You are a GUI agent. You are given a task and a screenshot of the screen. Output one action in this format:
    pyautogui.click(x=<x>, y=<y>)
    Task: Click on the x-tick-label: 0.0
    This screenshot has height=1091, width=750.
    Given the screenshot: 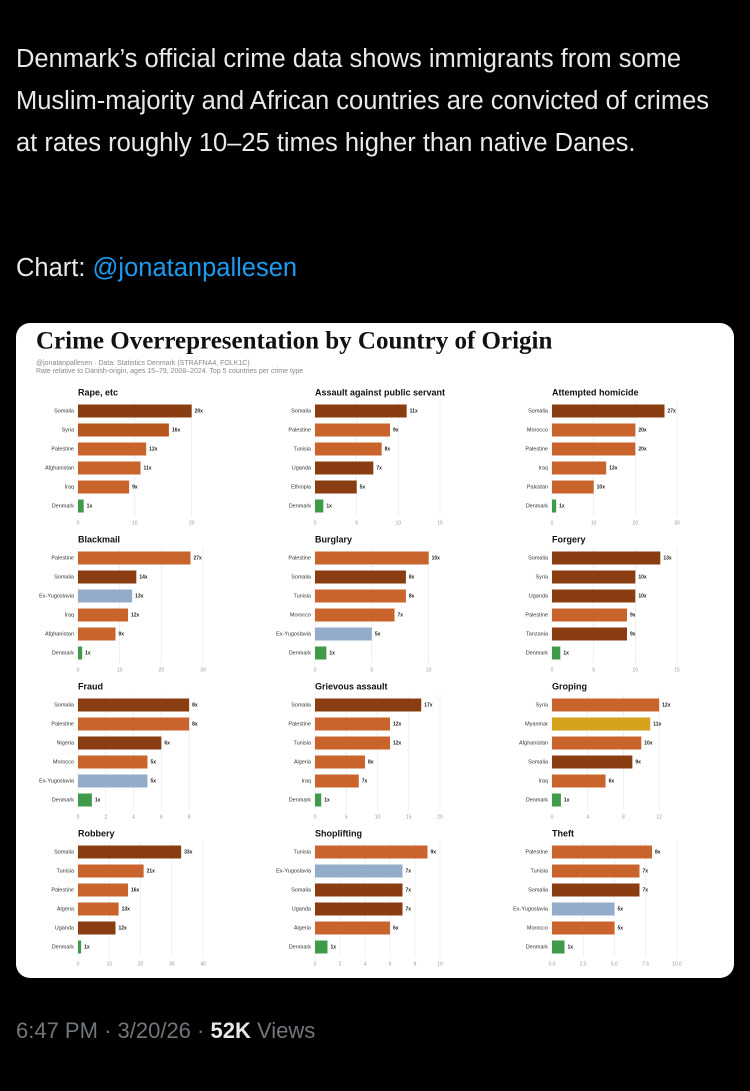 What is the action you would take?
    pyautogui.click(x=552, y=964)
    